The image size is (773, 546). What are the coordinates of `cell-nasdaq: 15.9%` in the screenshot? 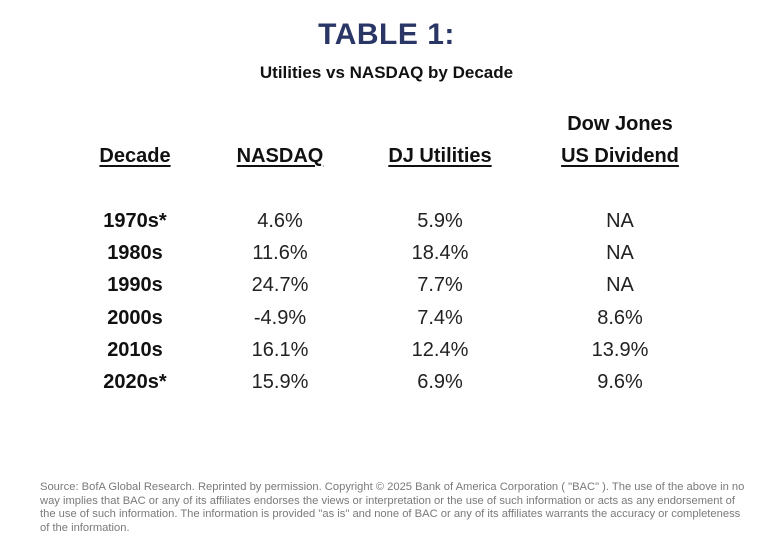 It's located at (280, 381).